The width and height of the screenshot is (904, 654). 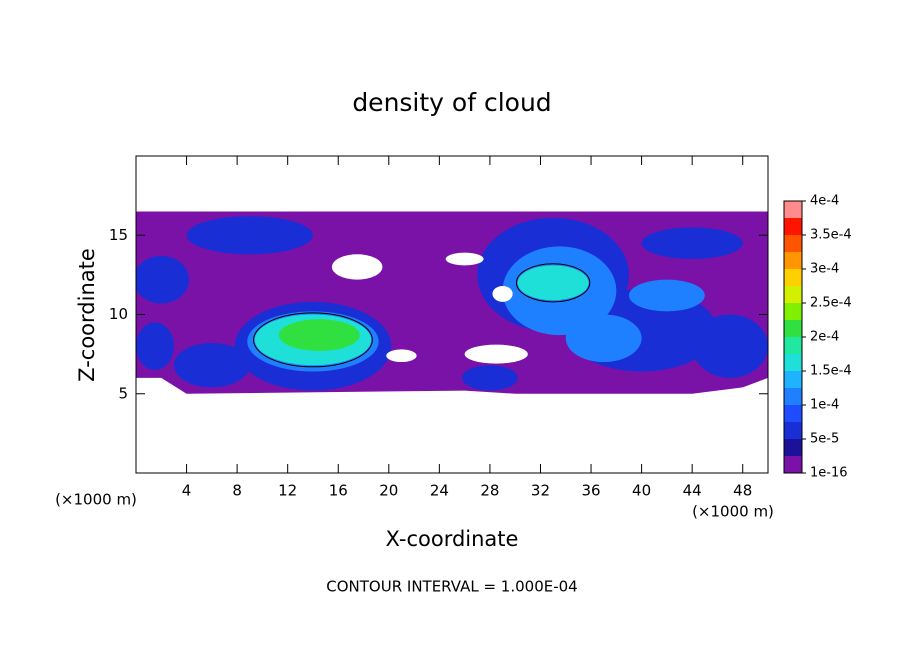 I want to click on colorbar-tick-label: 4e-4, so click(x=824, y=201).